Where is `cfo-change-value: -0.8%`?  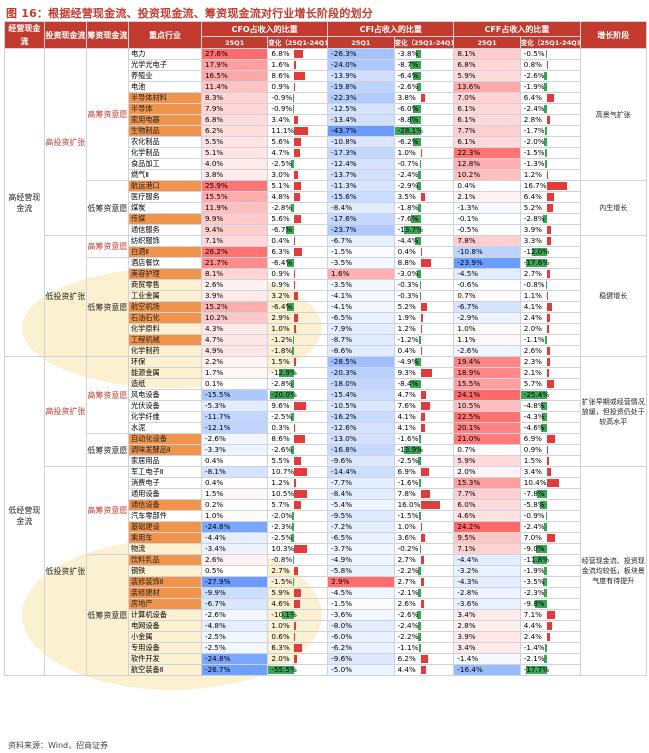 cfo-change-value: -0.8% is located at coordinates (282, 560).